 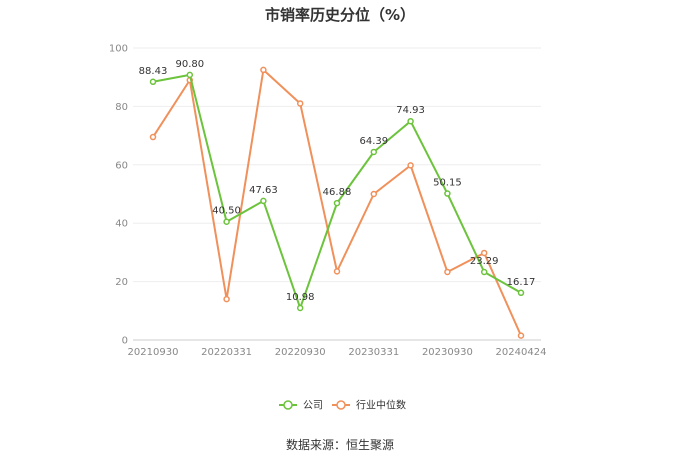 I want to click on data-label: 46.88, so click(x=337, y=192).